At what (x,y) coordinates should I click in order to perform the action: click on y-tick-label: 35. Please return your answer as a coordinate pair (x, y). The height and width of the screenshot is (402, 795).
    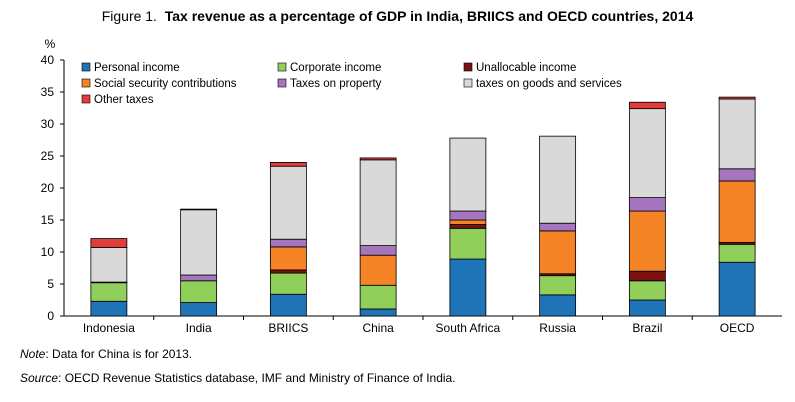
    Looking at the image, I should click on (48, 92).